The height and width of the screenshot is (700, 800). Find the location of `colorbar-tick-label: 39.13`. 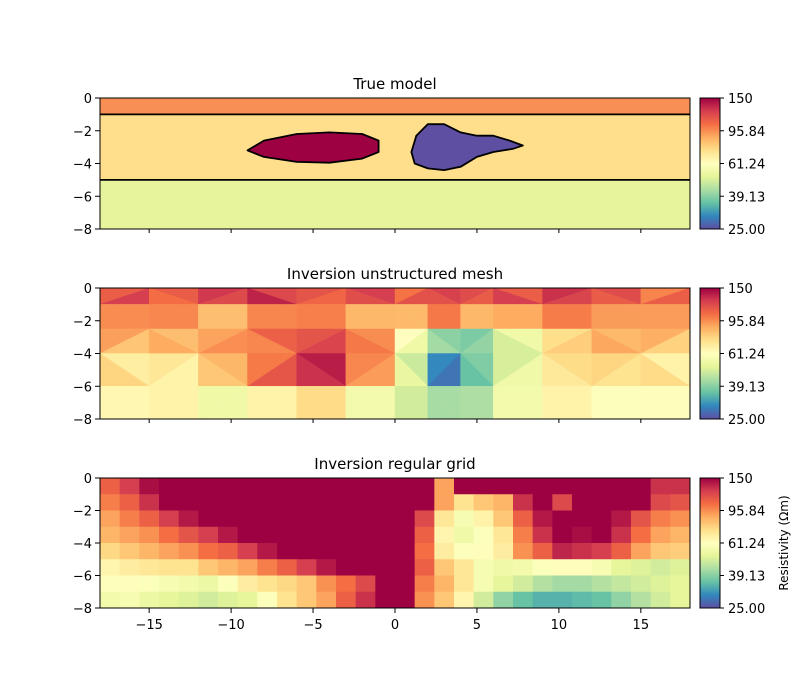

colorbar-tick-label: 39.13 is located at coordinates (746, 197).